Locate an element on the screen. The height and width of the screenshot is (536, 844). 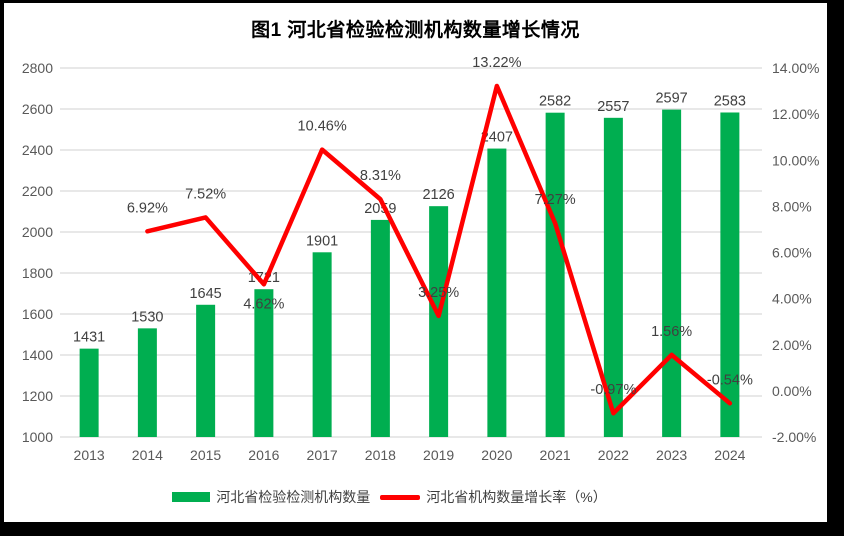
y-axis-tick-left: 1400 is located at coordinates (37, 355).